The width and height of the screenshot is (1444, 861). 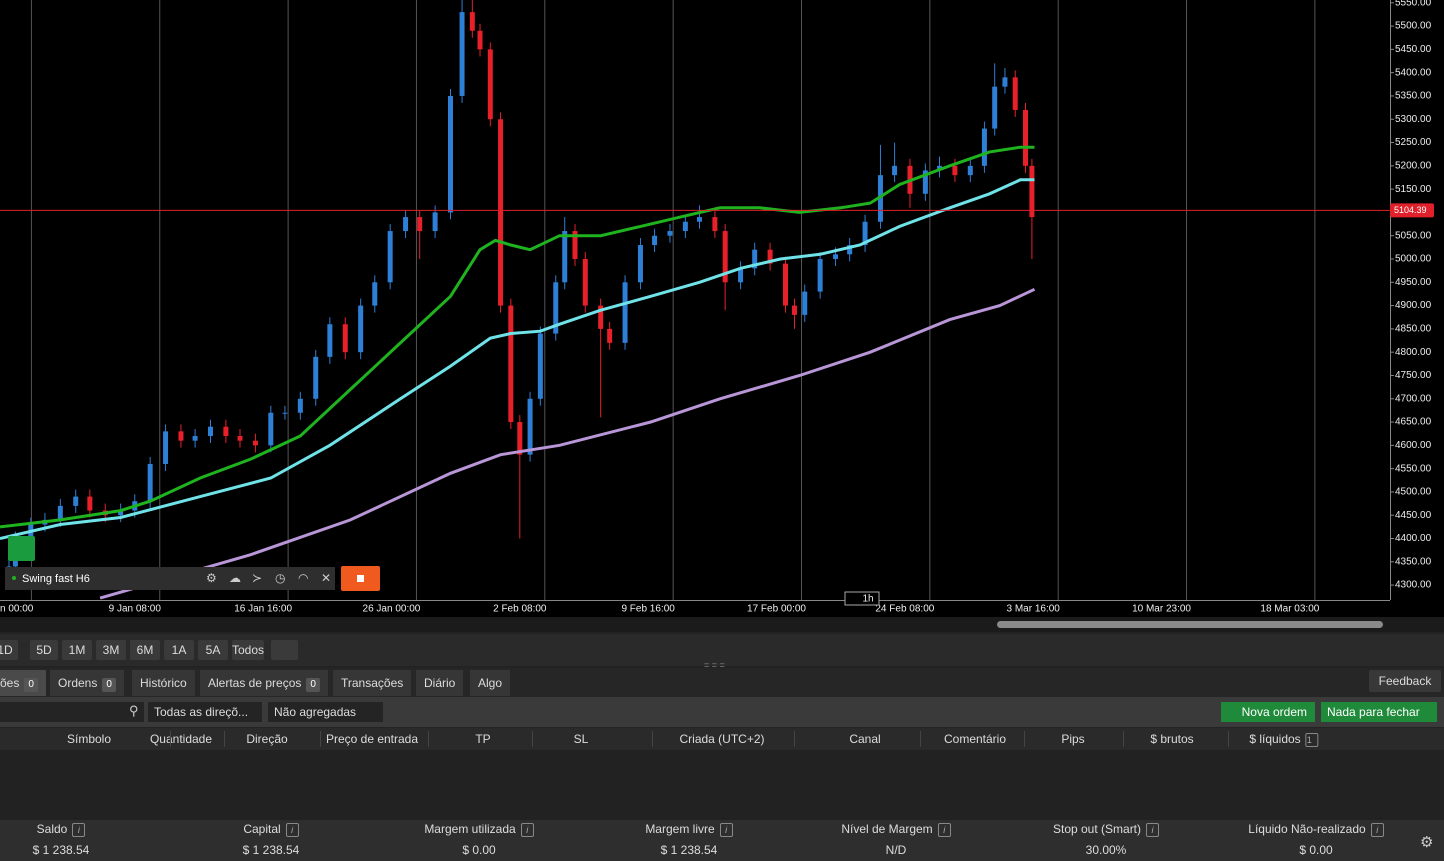 What do you see at coordinates (975, 739) in the screenshot?
I see `column-header: Comentário` at bounding box center [975, 739].